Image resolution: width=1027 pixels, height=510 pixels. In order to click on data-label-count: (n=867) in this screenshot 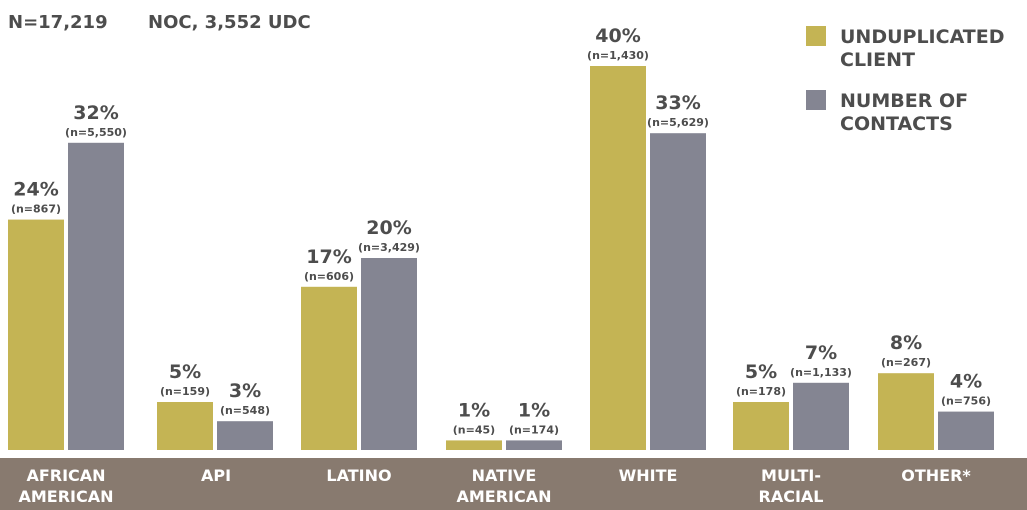, I will do `click(36, 209)`.